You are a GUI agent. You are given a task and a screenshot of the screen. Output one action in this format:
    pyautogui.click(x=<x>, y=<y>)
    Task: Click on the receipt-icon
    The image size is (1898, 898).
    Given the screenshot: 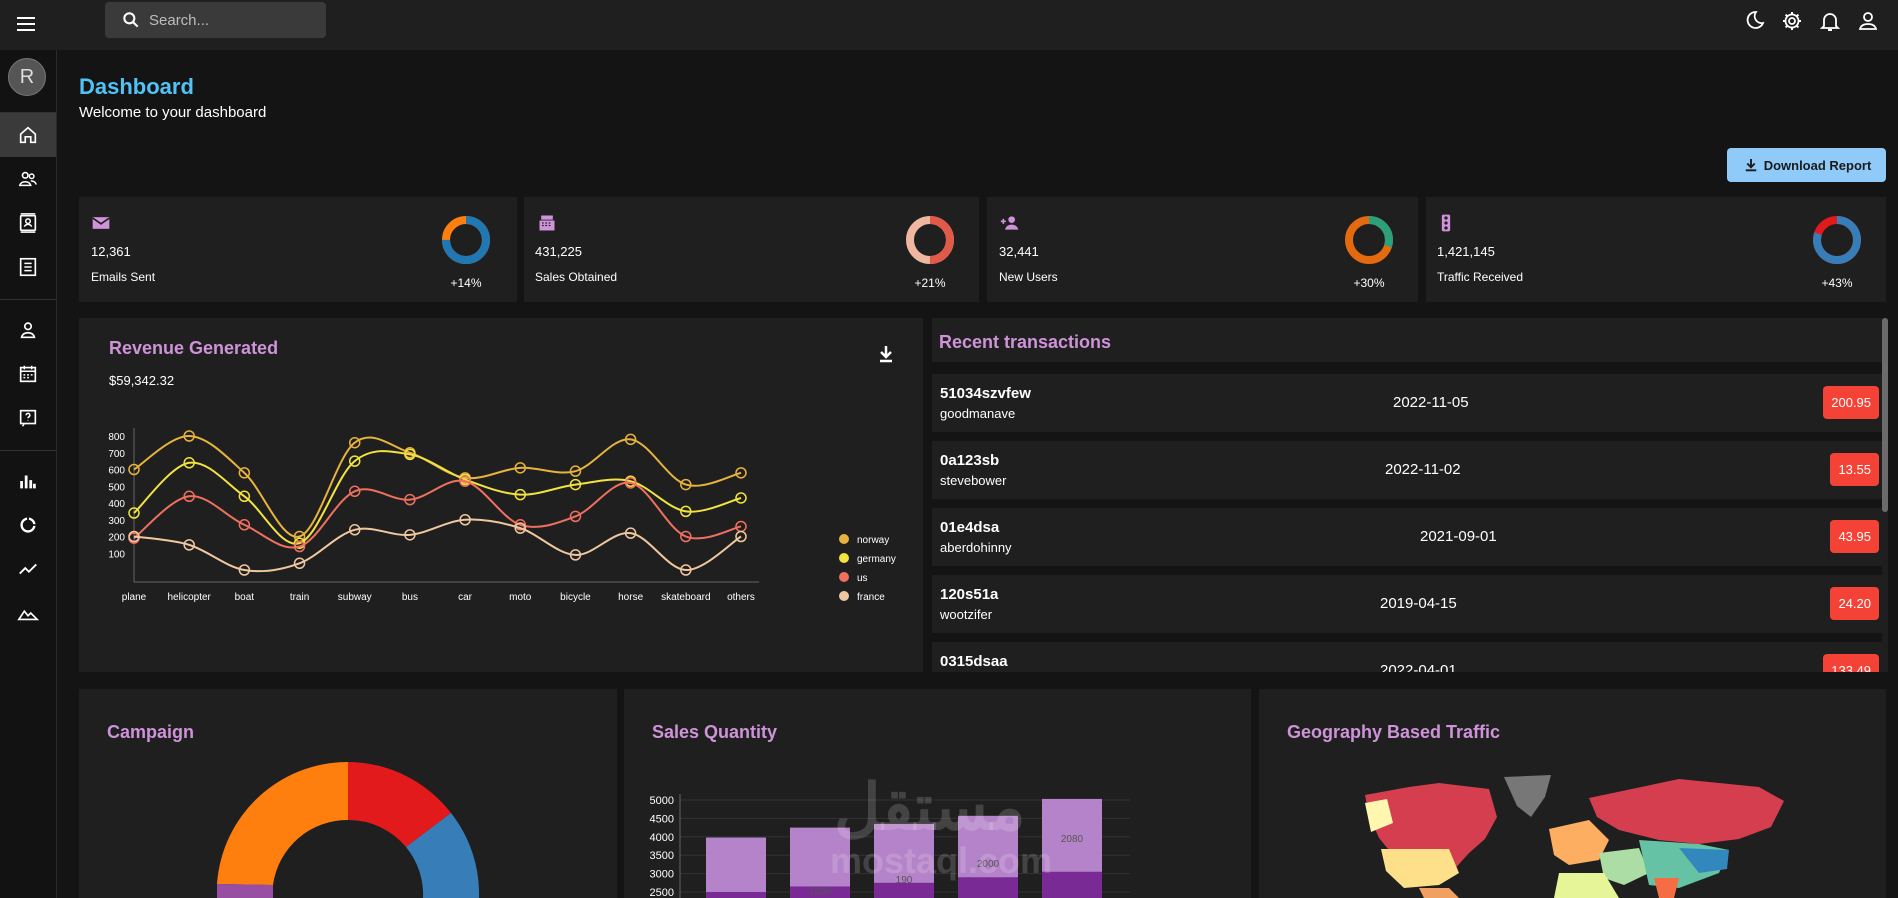 What is the action you would take?
    pyautogui.click(x=28, y=267)
    